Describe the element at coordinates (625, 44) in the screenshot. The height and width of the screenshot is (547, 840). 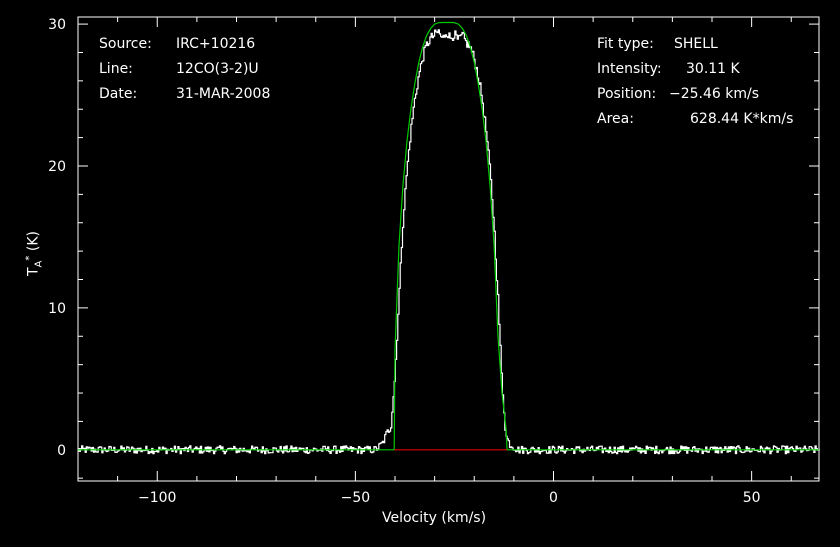
I see `fit-type-label: Fit type:` at that location.